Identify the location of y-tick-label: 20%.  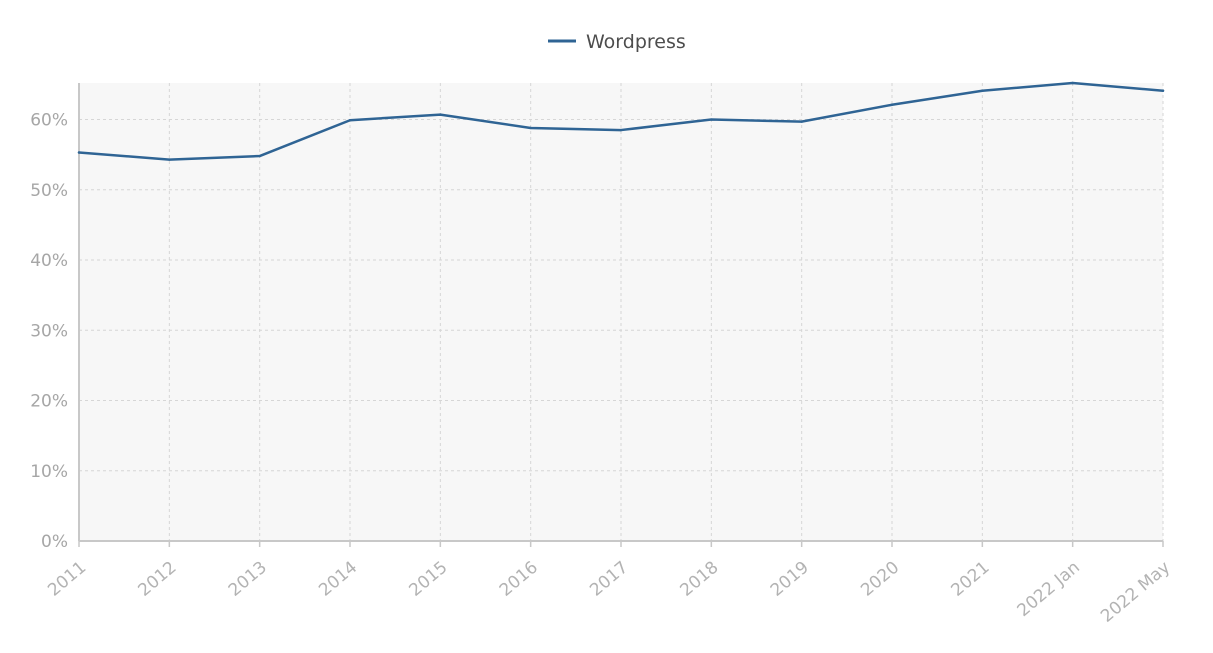
(49, 402).